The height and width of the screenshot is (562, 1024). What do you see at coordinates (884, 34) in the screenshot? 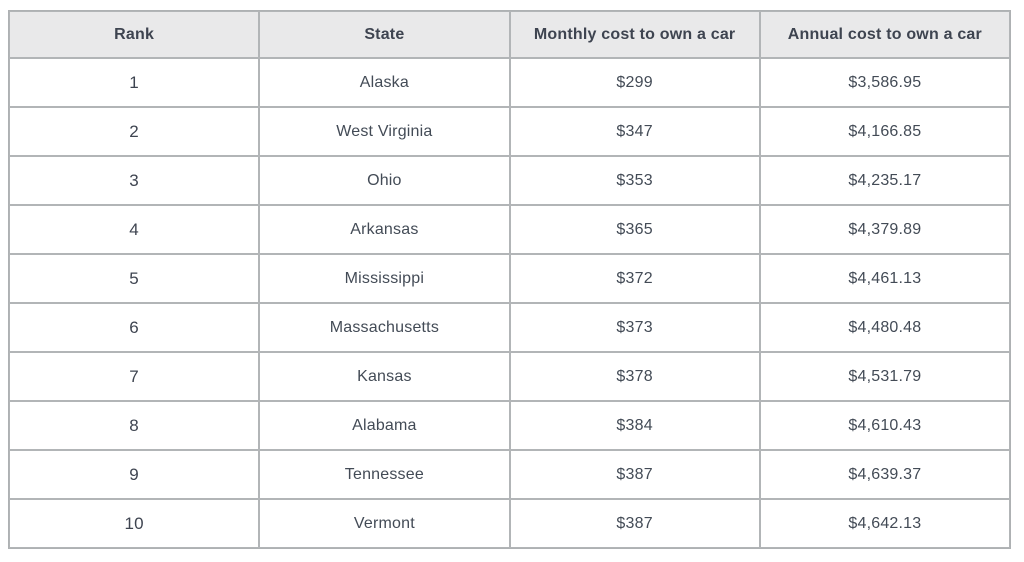
I see `col-header-annual-cost: Annual cost to own a car` at bounding box center [884, 34].